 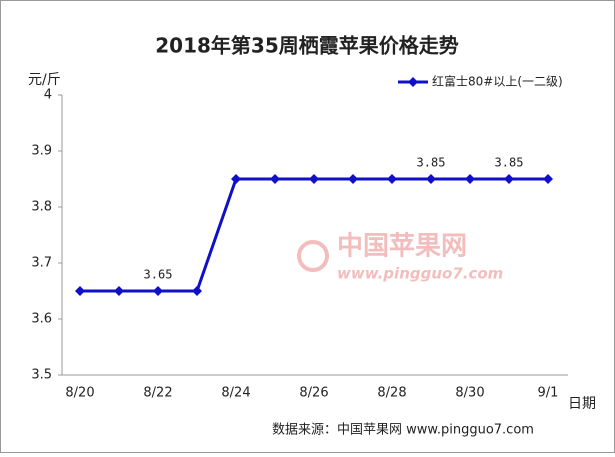 What do you see at coordinates (41, 151) in the screenshot?
I see `y-tick-label: 3.9` at bounding box center [41, 151].